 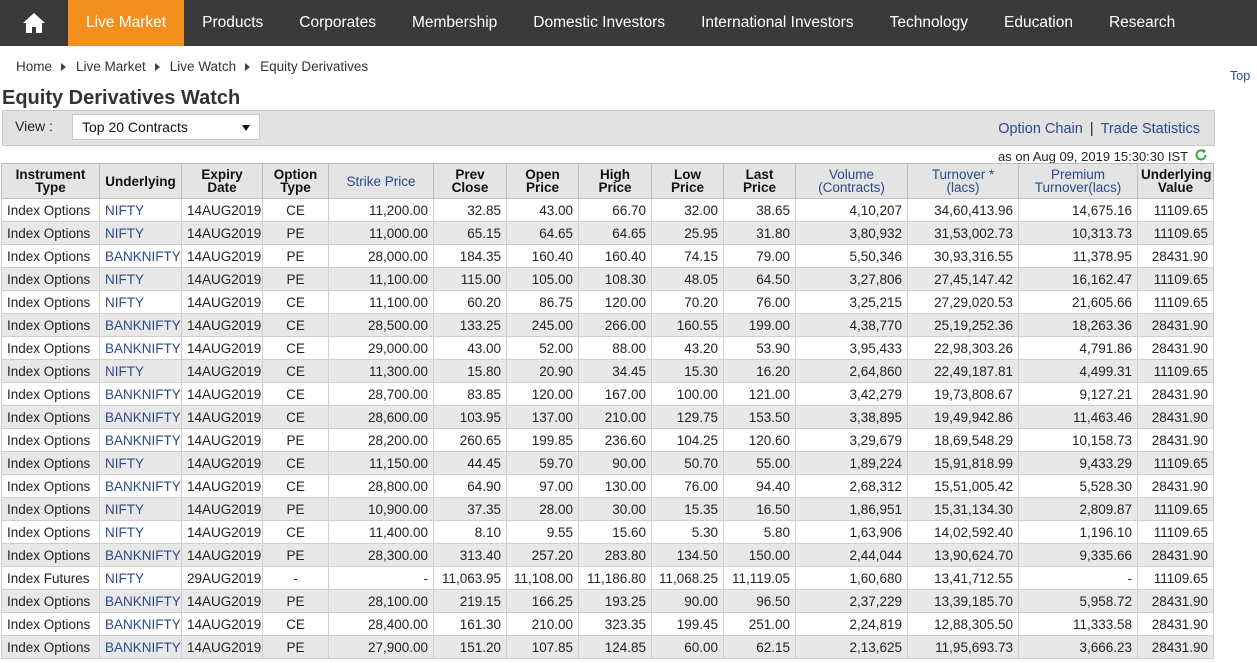 I want to click on refresh-icon, so click(x=1201, y=156).